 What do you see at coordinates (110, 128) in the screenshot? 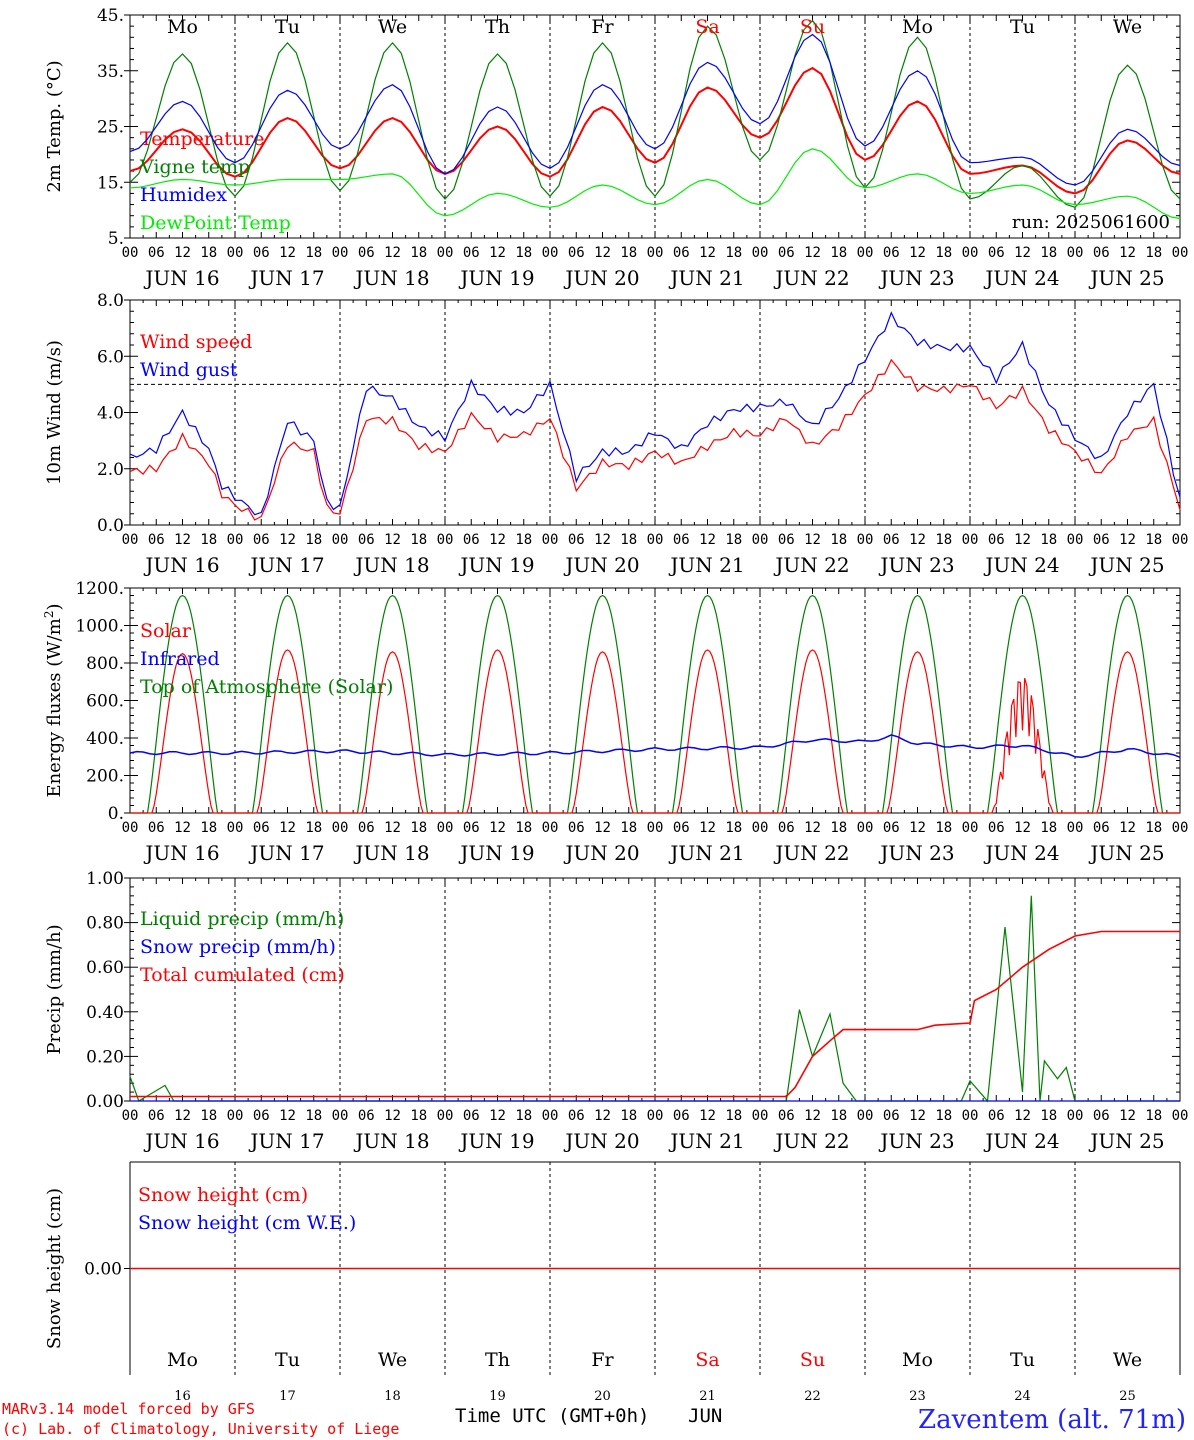
I see `y-tick-label: 25.` at bounding box center [110, 128].